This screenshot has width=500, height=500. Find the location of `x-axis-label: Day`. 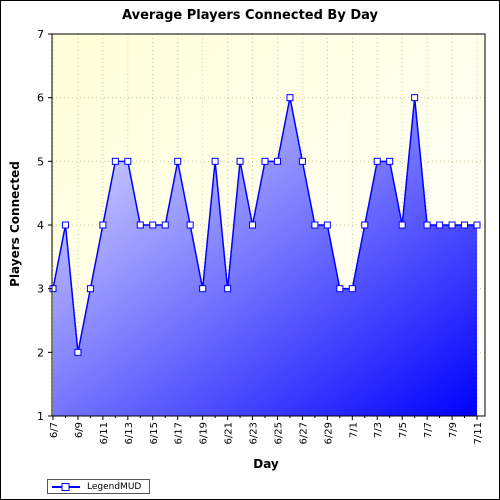

x-axis-label: Day is located at coordinates (266, 464).